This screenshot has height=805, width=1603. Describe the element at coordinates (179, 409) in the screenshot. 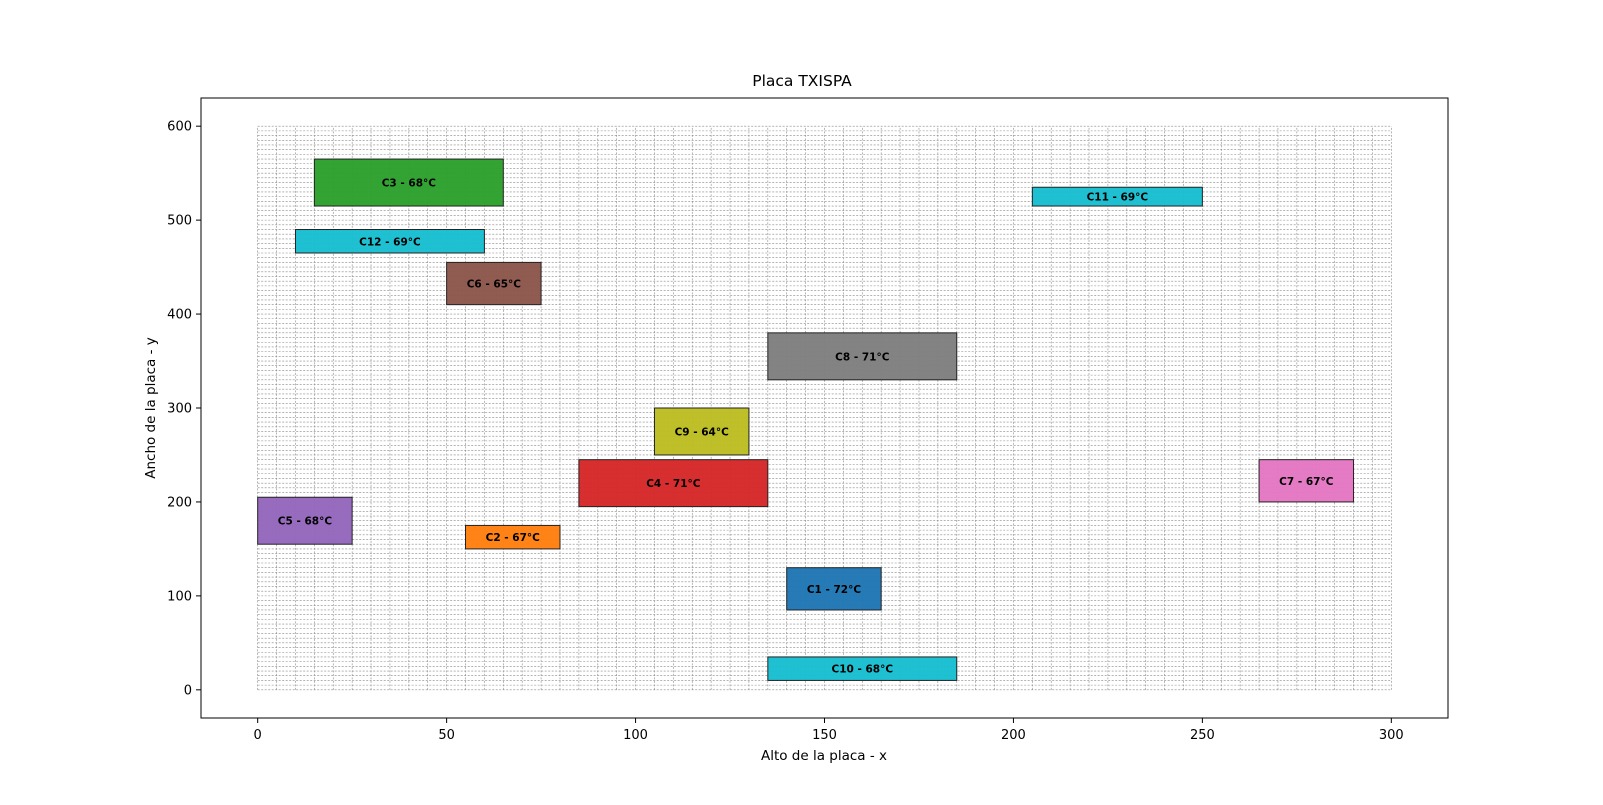

I see `y-tick-label: 300` at that location.